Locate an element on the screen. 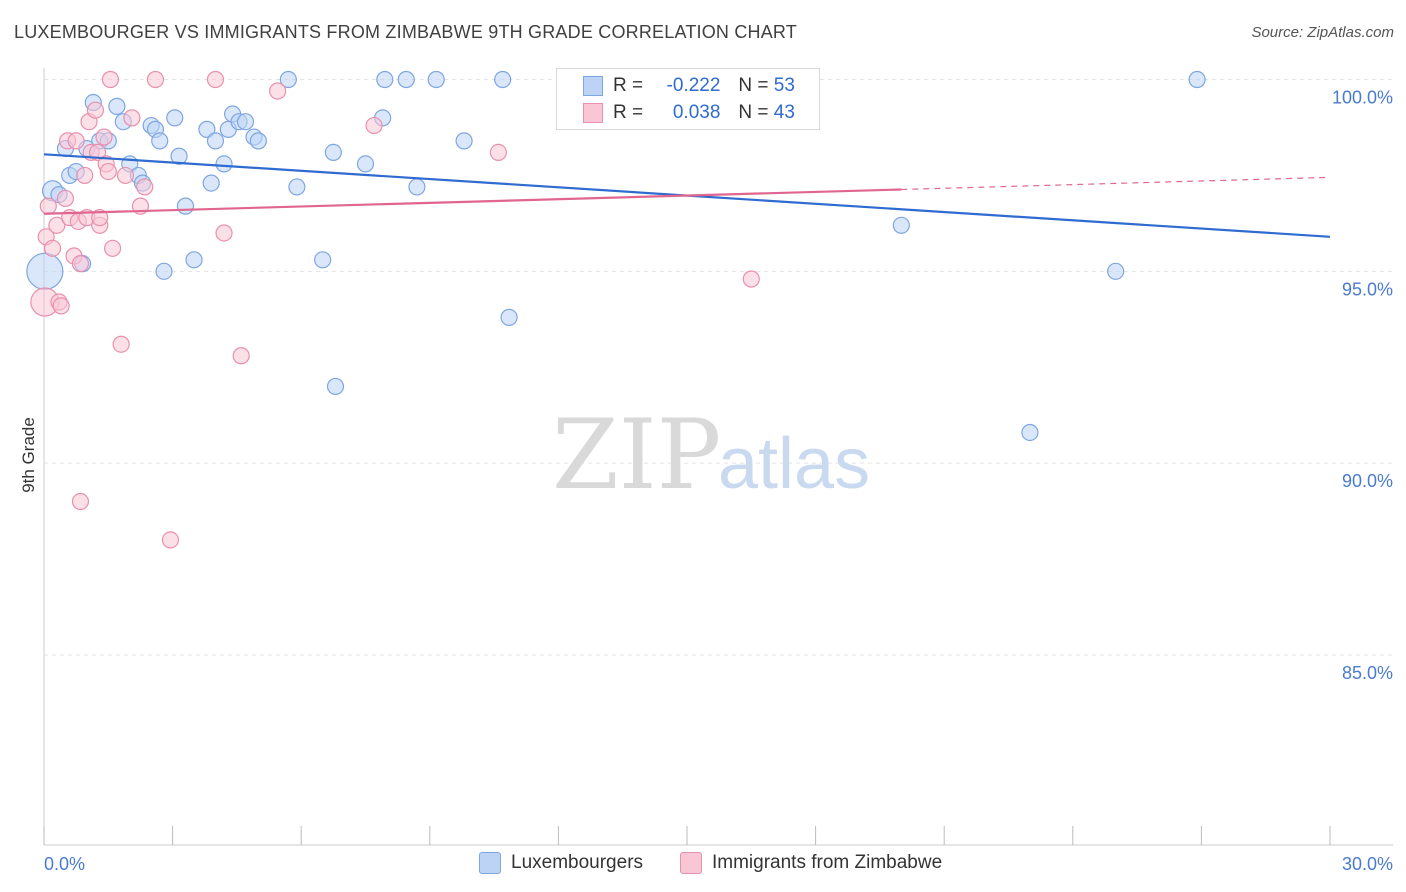  watermark-zip: ZIP is located at coordinates (636, 455).